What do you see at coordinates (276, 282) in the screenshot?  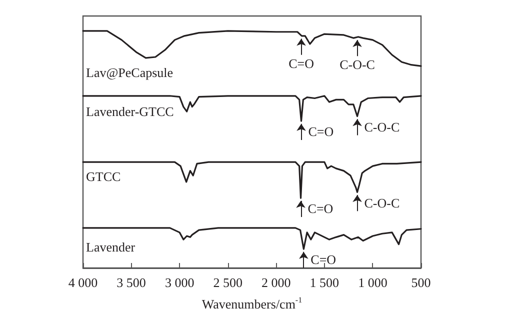 I see `x-tick-label: 2 000` at bounding box center [276, 282].